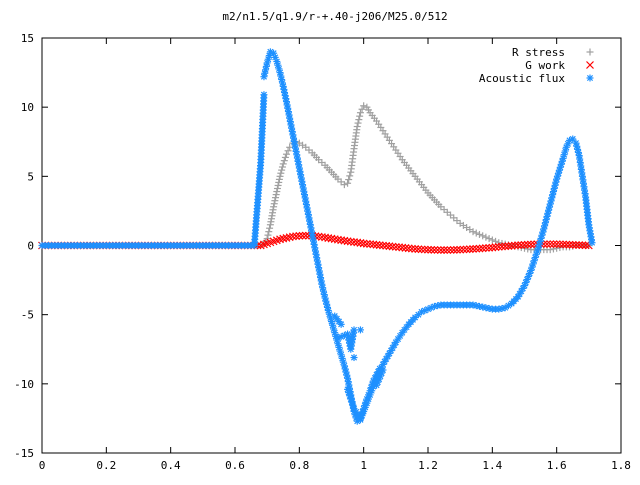 The width and height of the screenshot is (640, 485). I want to click on legend-label: Acoustic flux, so click(522, 78).